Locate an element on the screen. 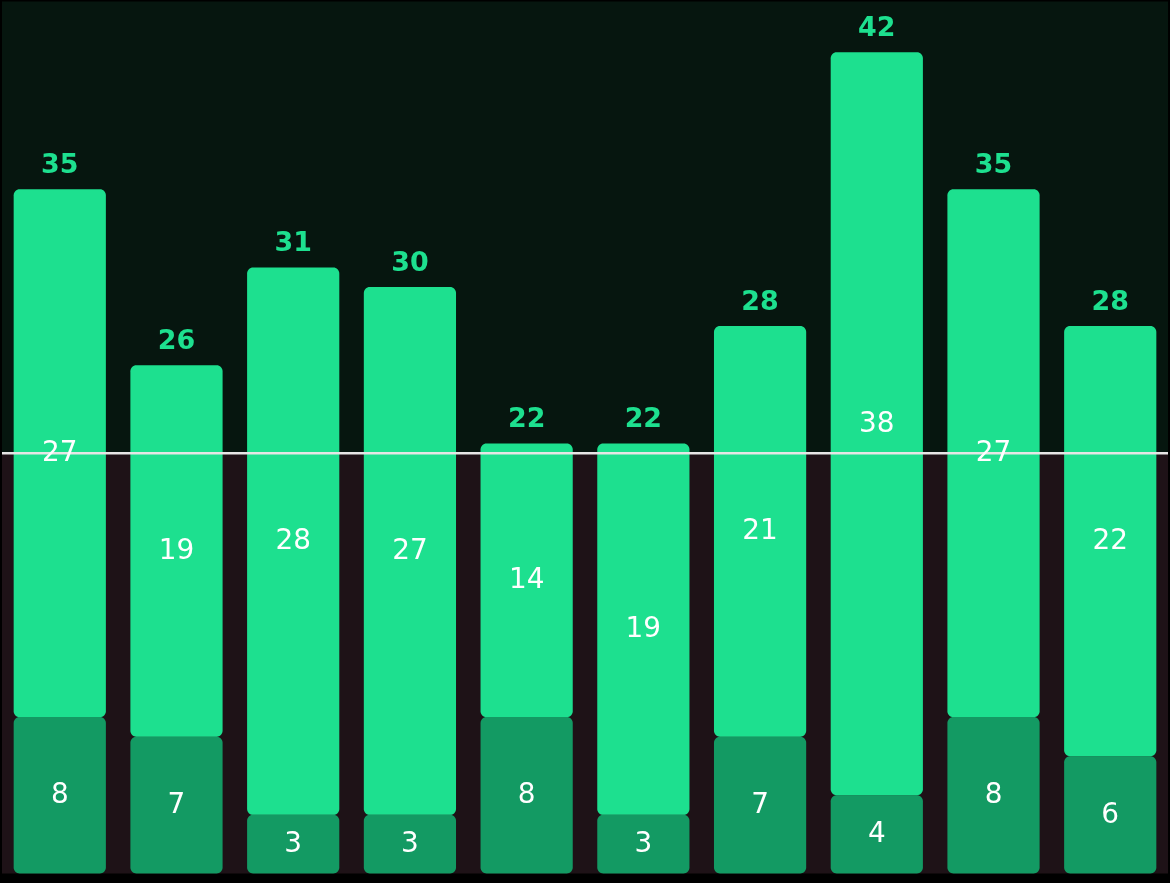 The width and height of the screenshot is (1170, 883). data-label: 38 is located at coordinates (877, 422).